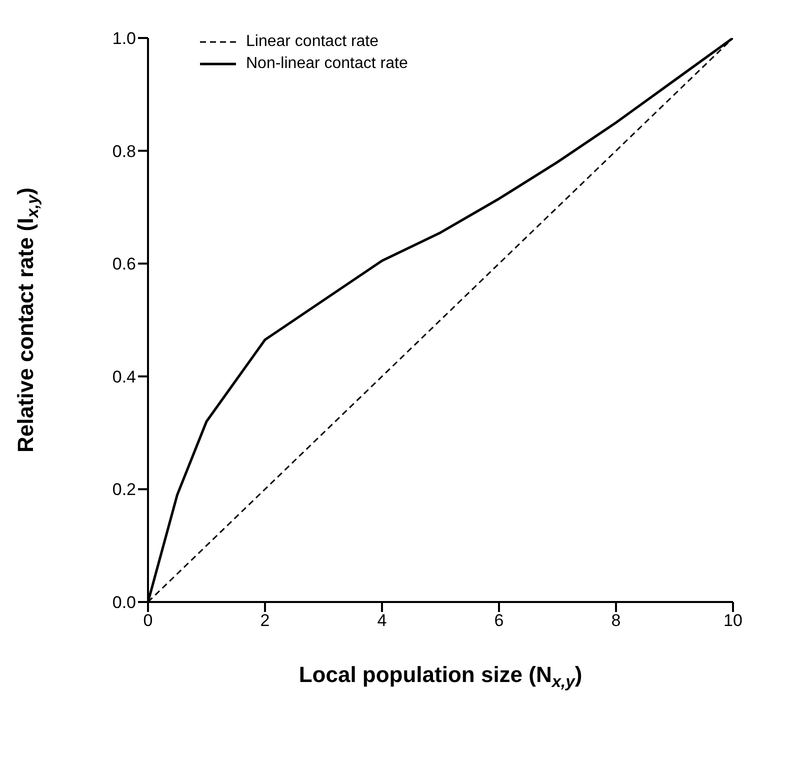 The height and width of the screenshot is (784, 791). Describe the element at coordinates (124, 490) in the screenshot. I see `y-tick-label: 0.2` at that location.